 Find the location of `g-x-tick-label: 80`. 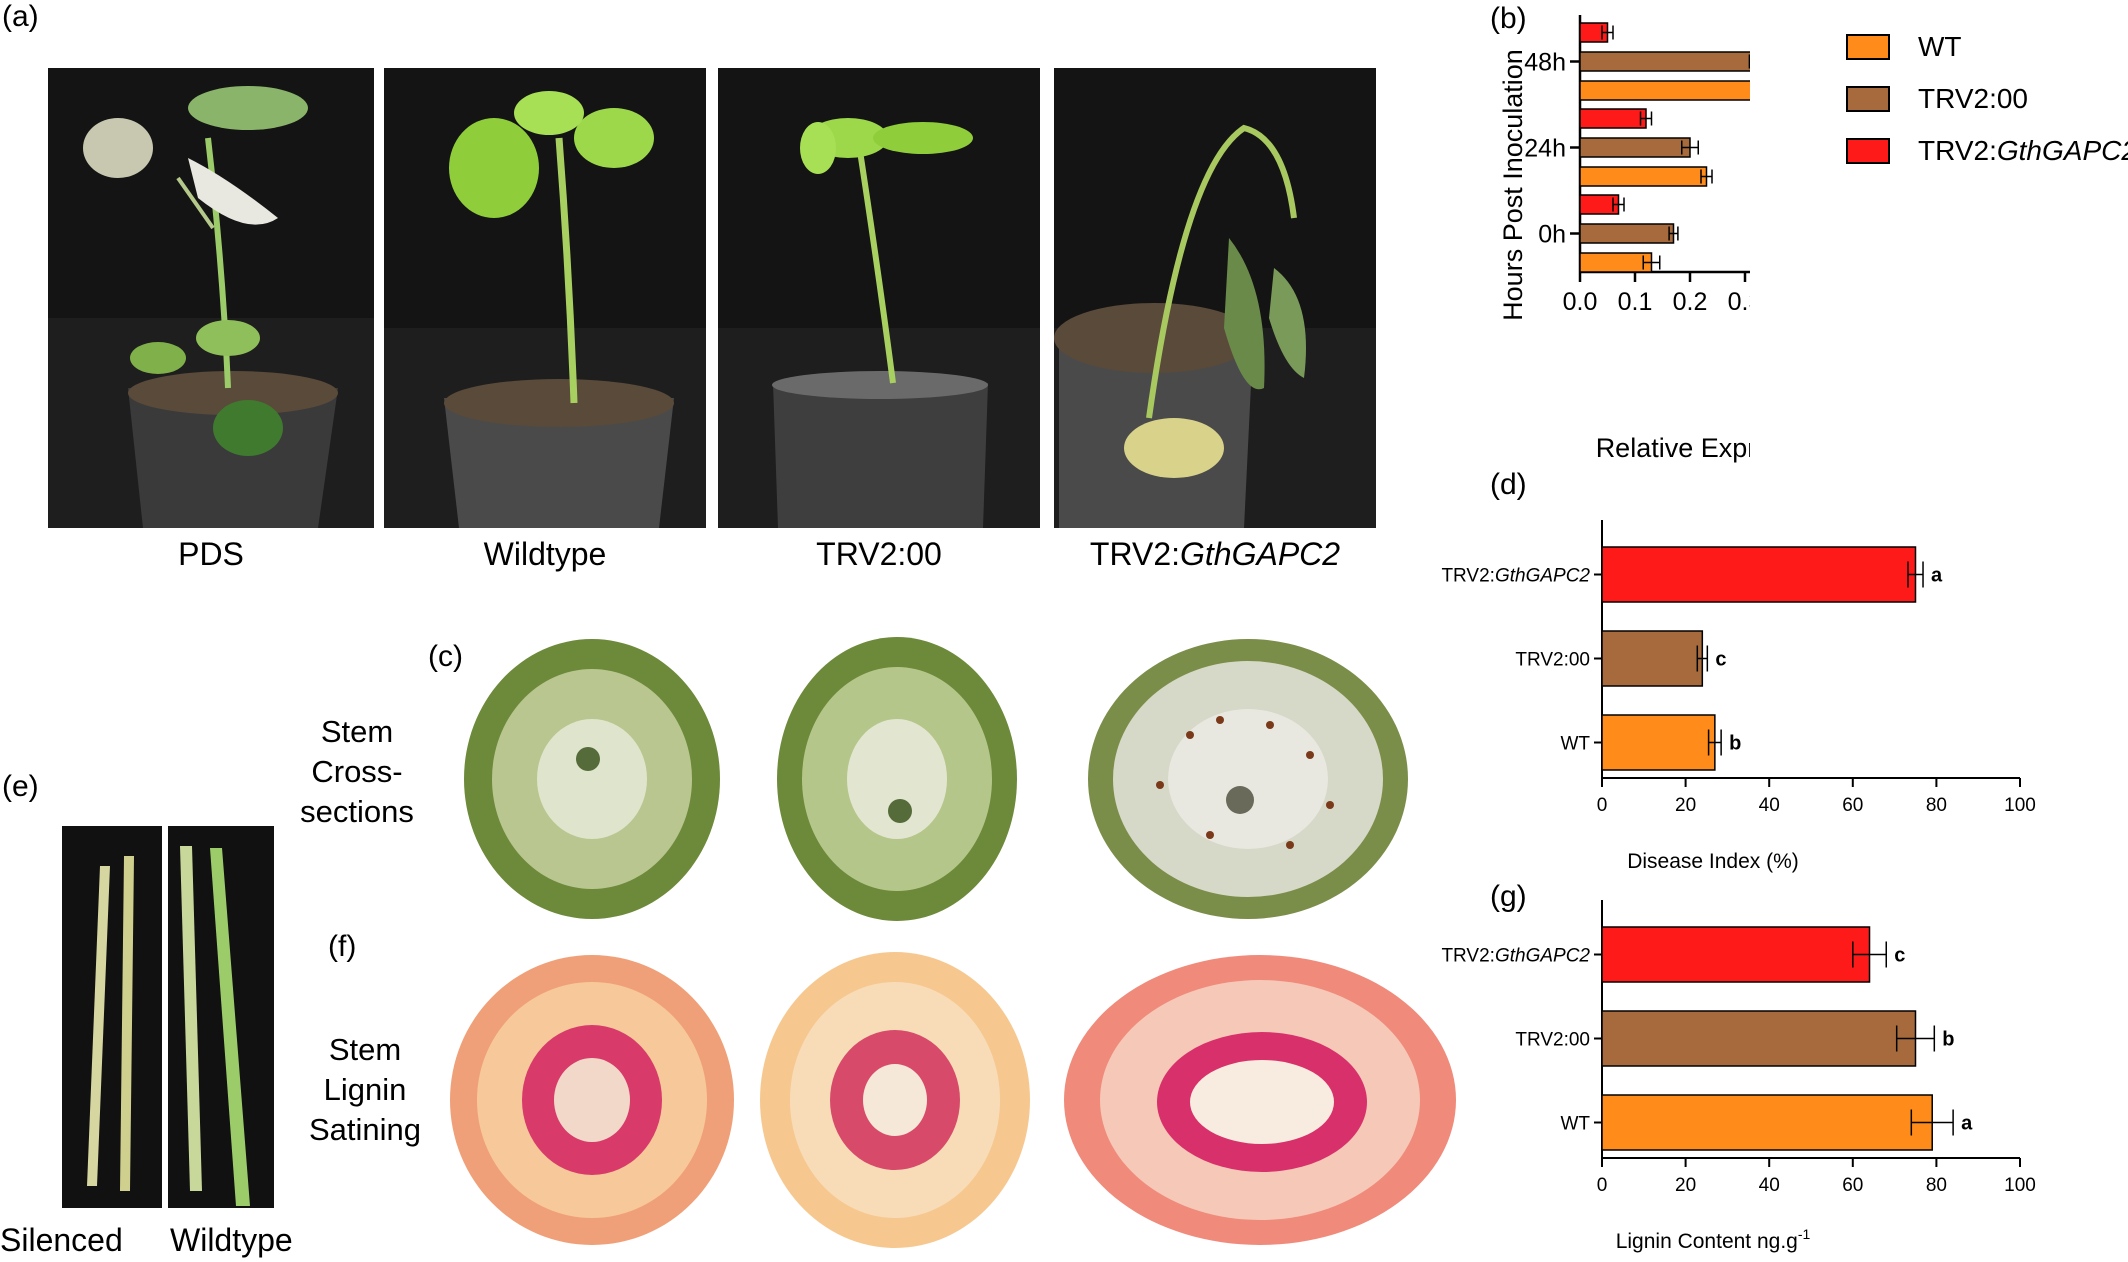

g-x-tick-label: 80 is located at coordinates (1936, 1185).